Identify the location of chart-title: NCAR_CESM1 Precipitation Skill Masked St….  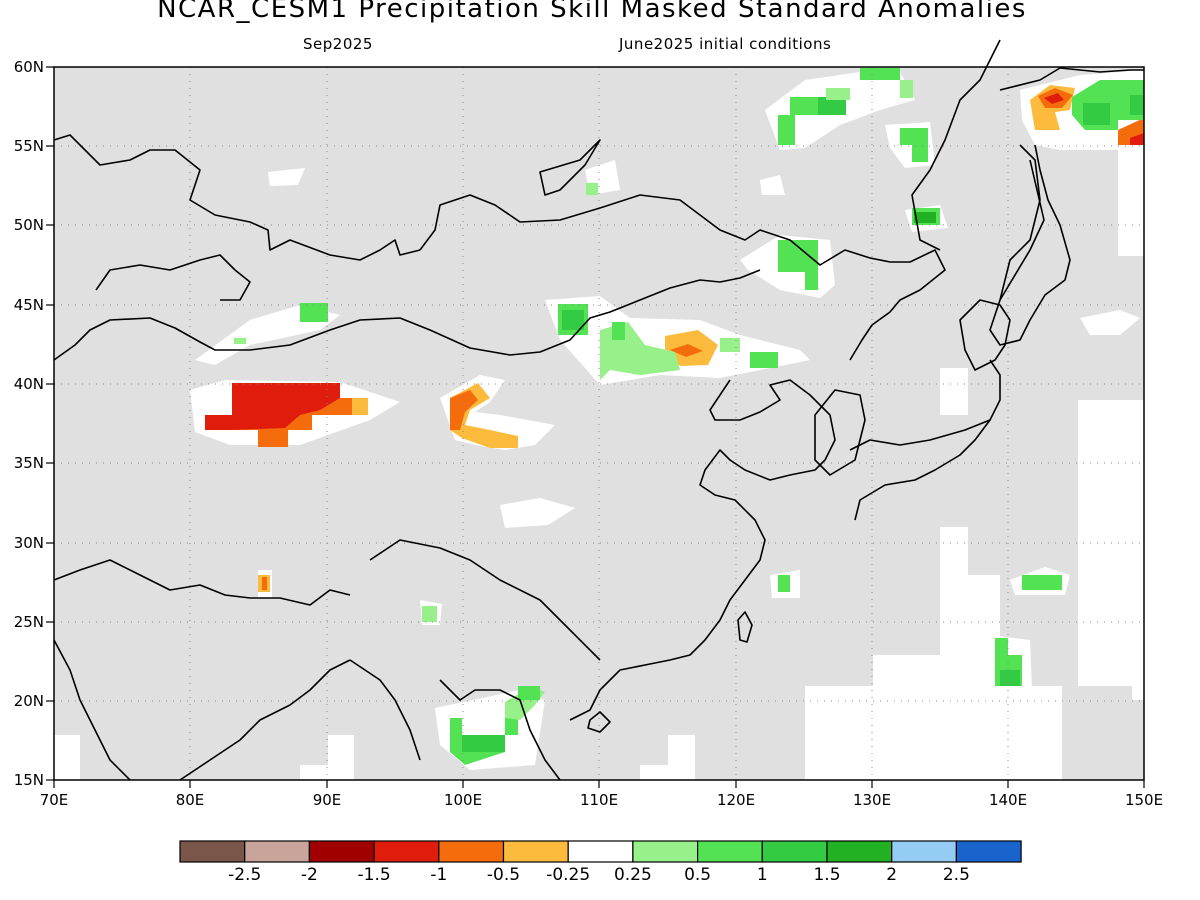
(592, 12).